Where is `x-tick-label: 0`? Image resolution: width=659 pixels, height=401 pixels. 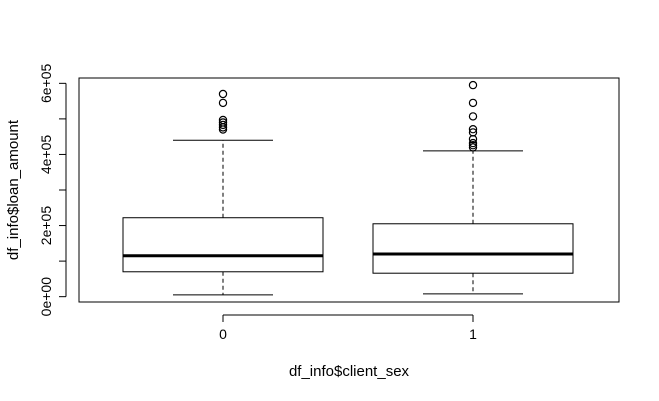 x-tick-label: 0 is located at coordinates (223, 334).